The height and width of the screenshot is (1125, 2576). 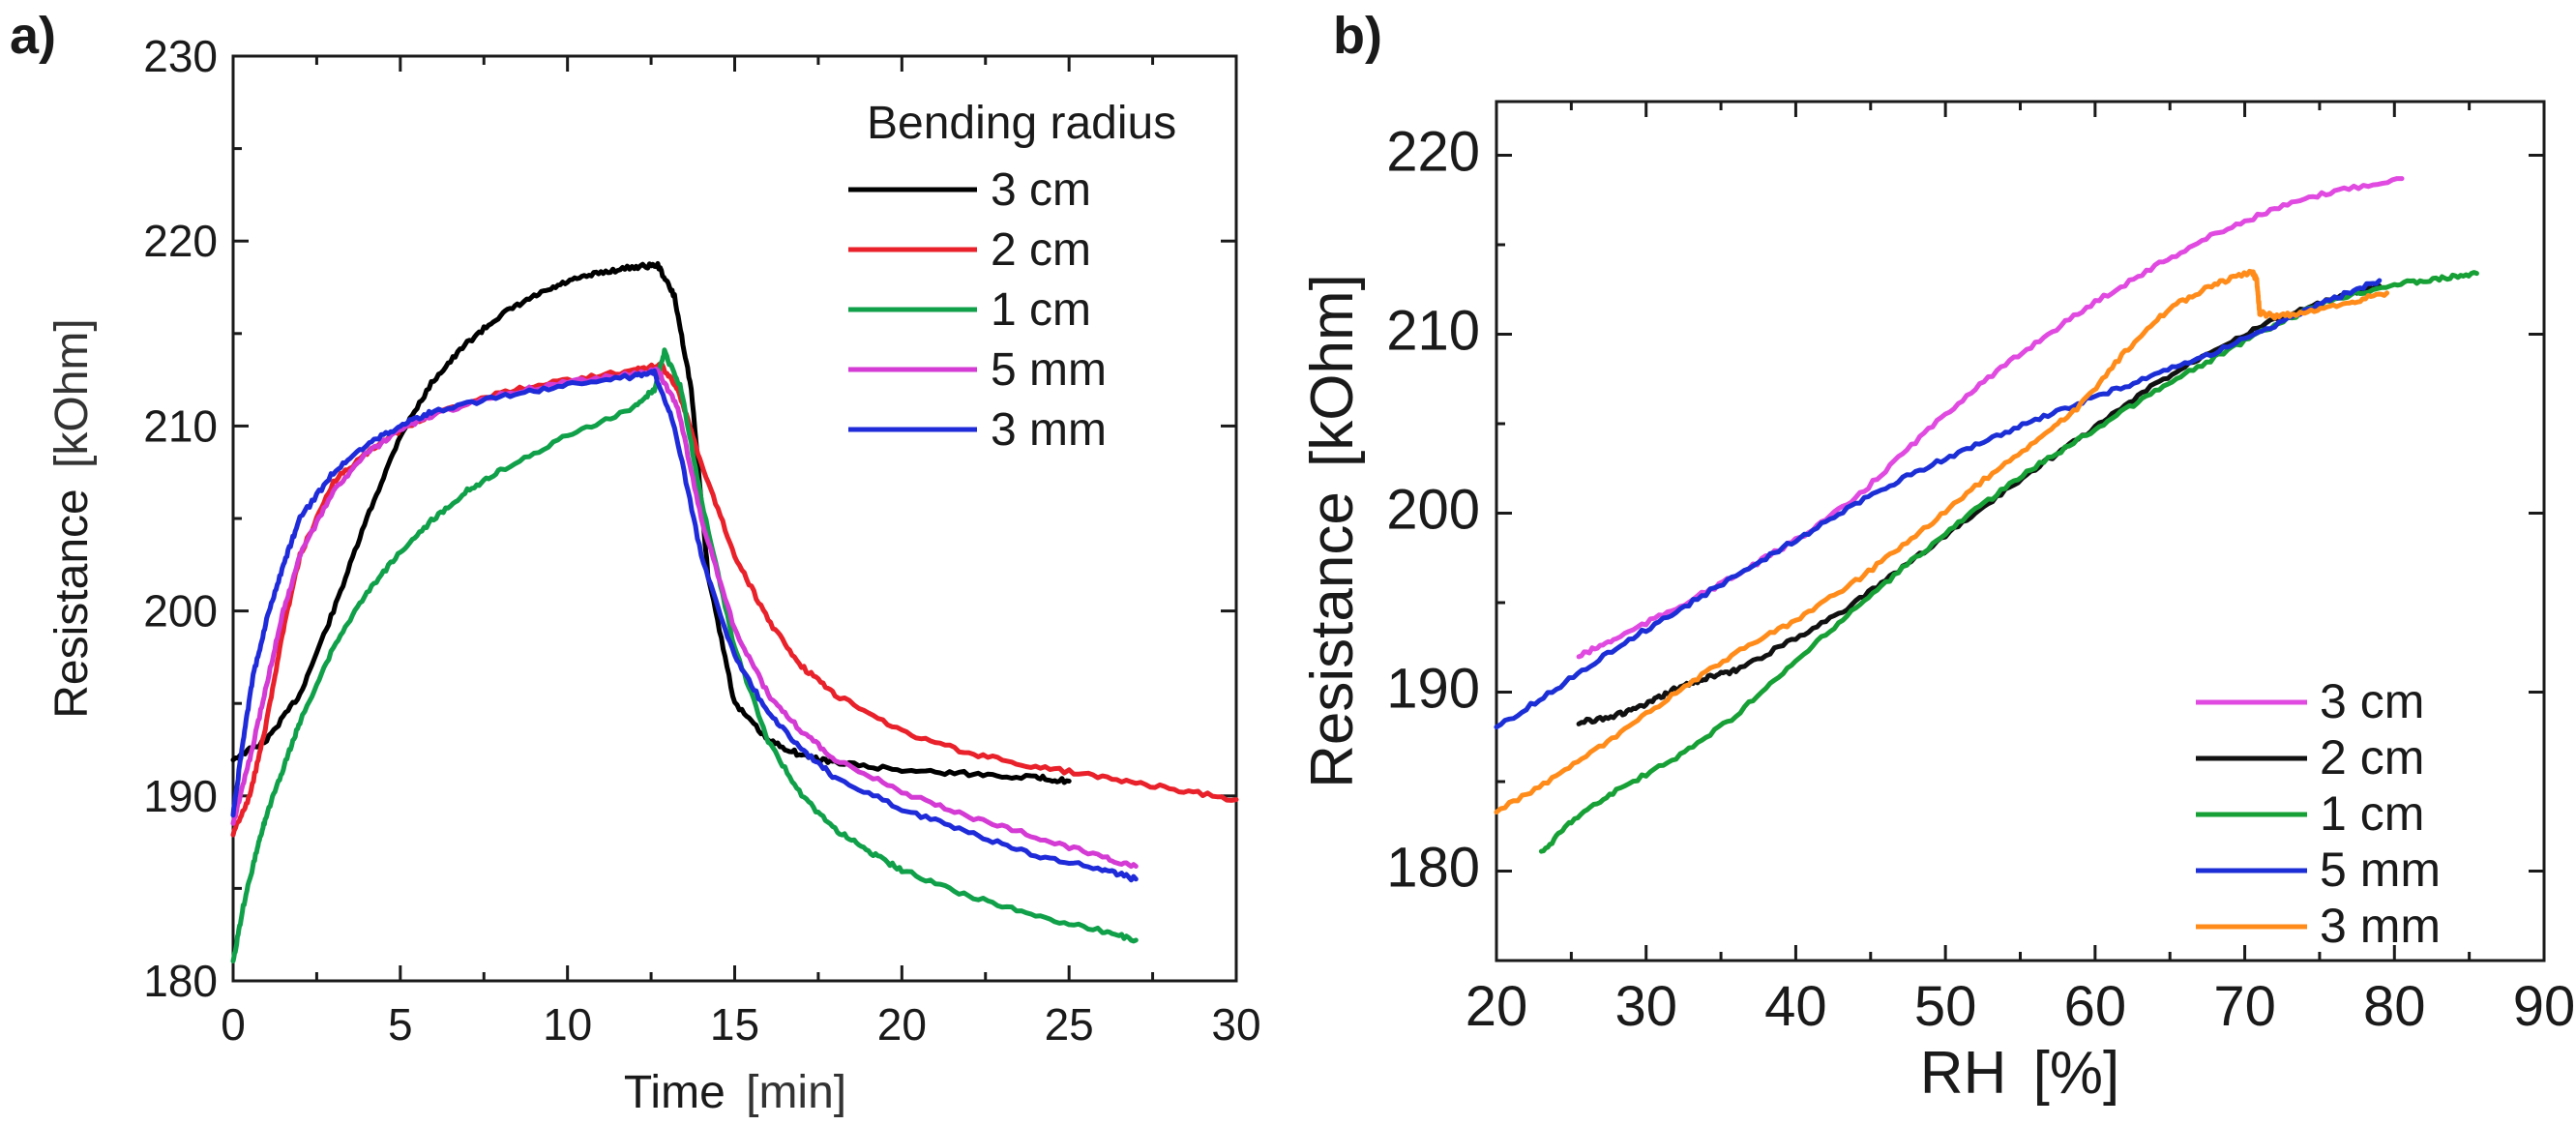 I want to click on panel-b-series-3-cm, so click(x=1991, y=418).